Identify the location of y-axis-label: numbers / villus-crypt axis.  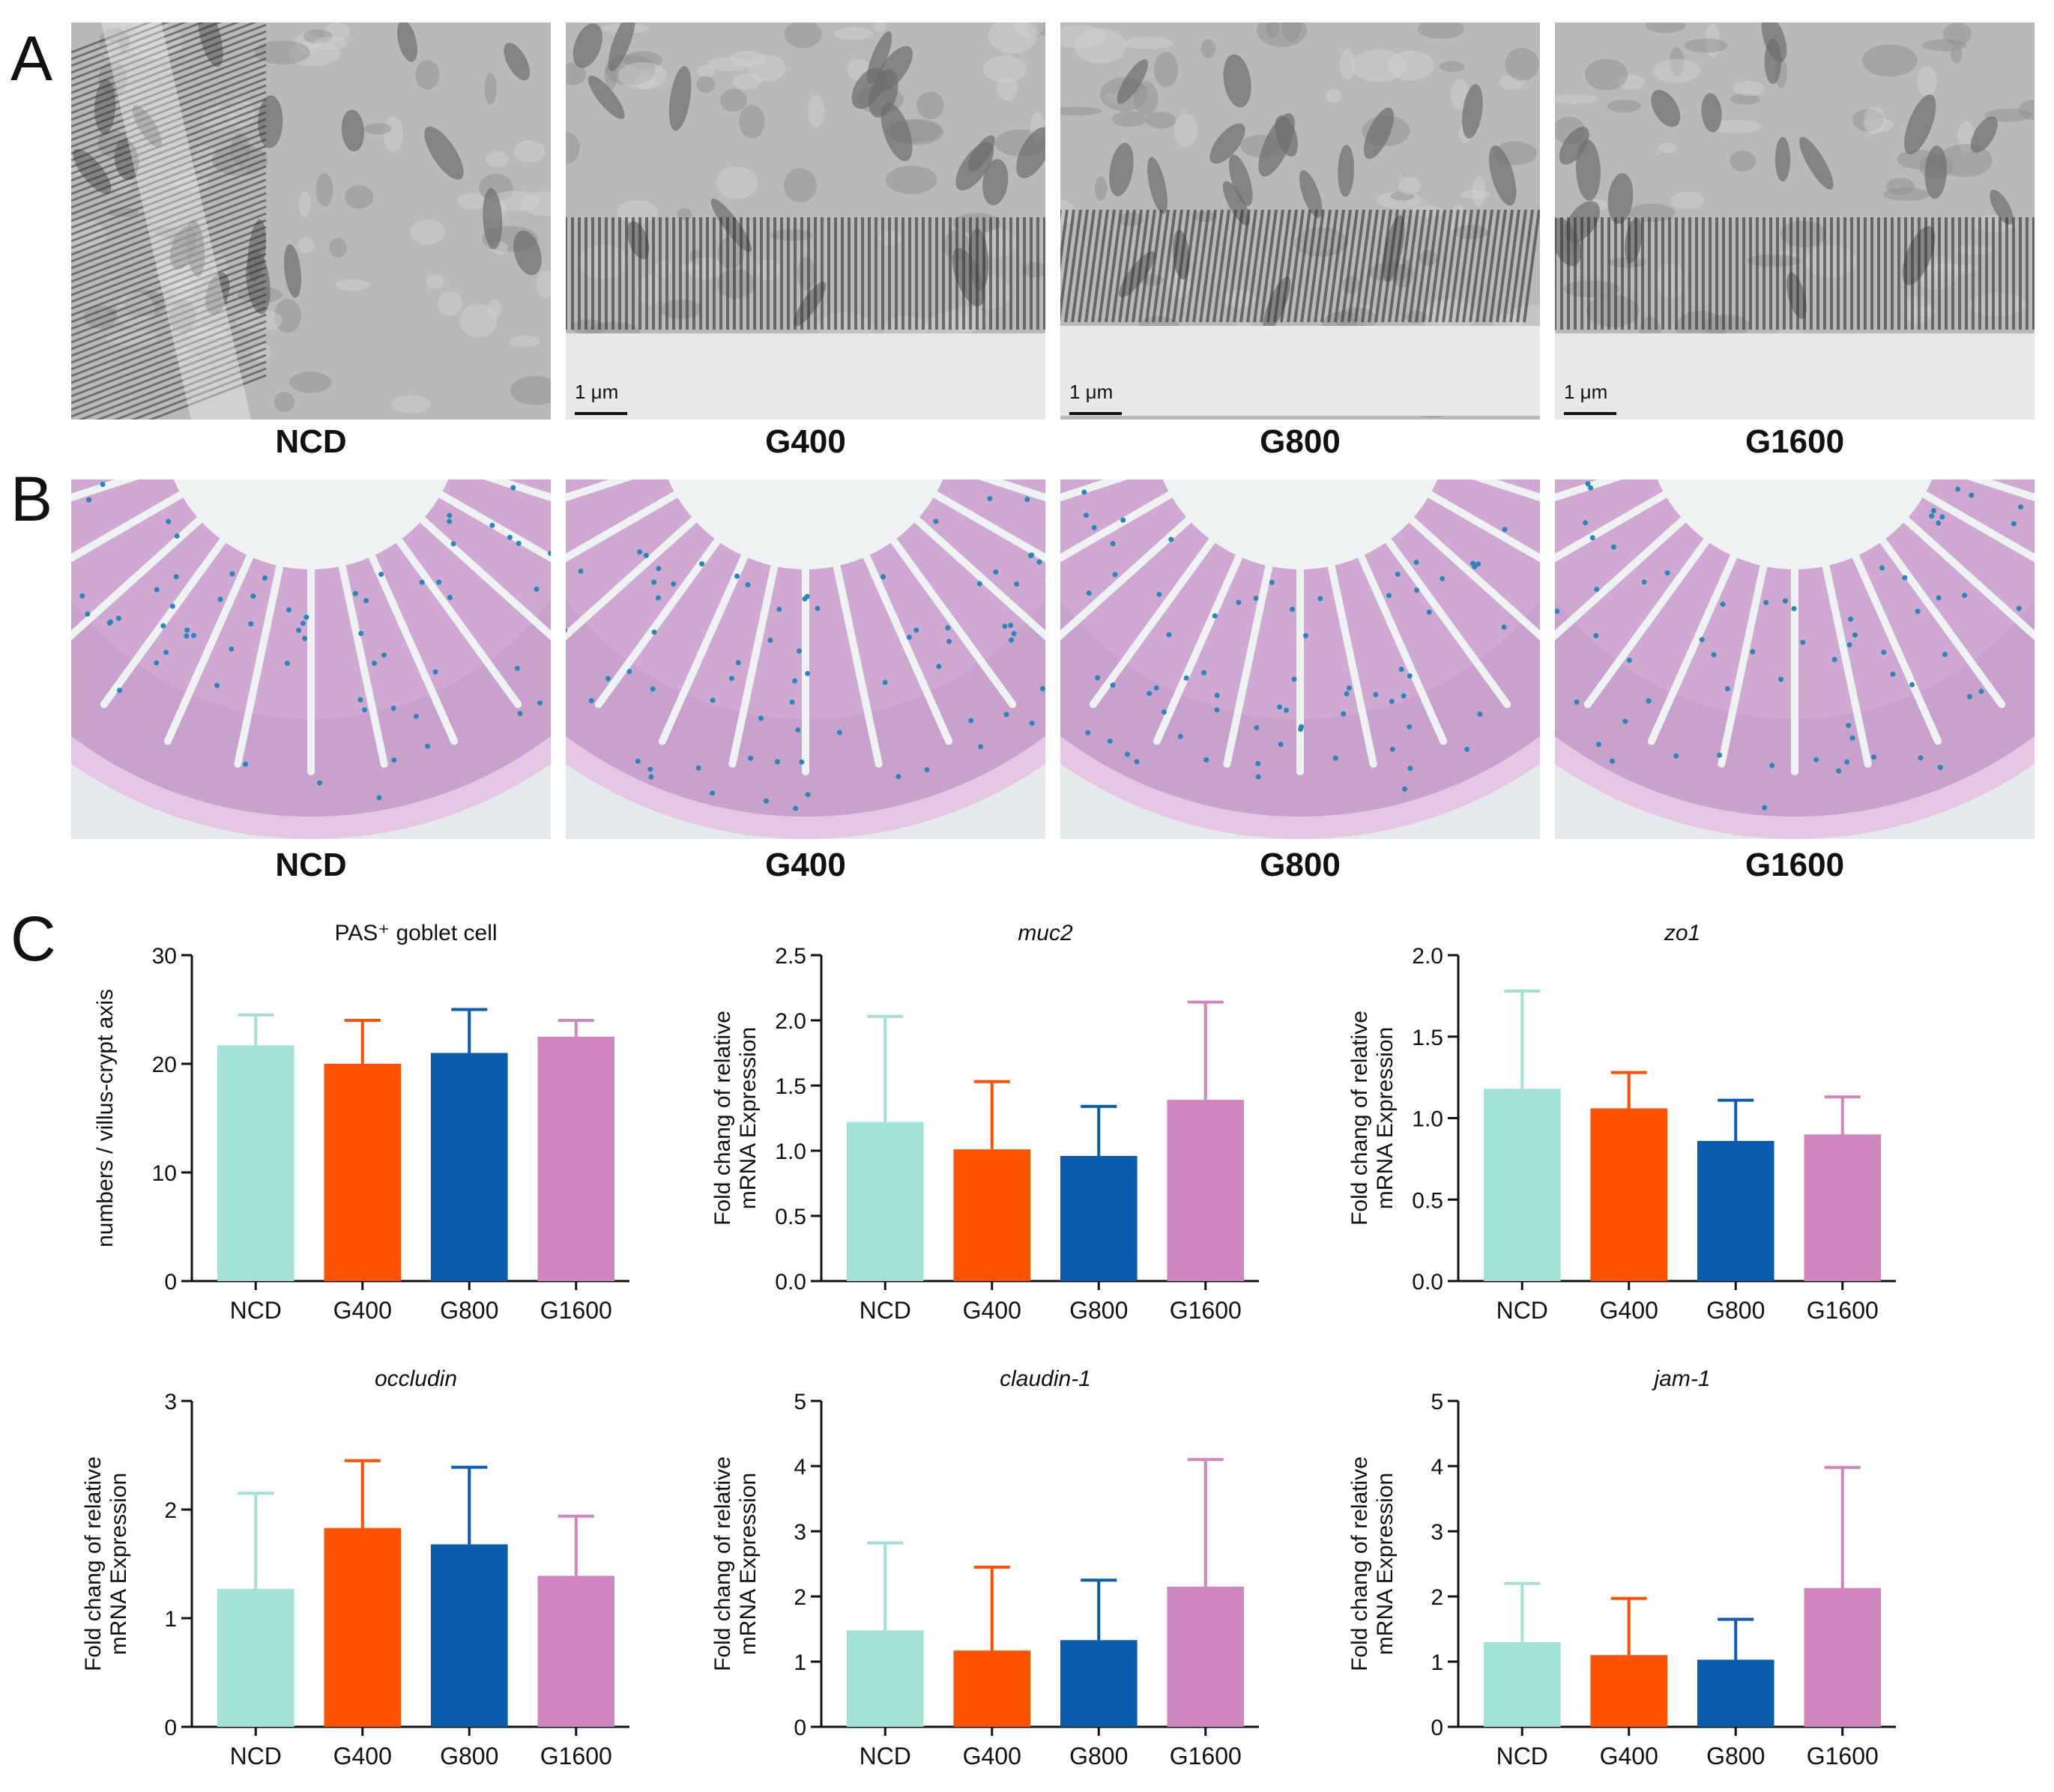
(105, 1118).